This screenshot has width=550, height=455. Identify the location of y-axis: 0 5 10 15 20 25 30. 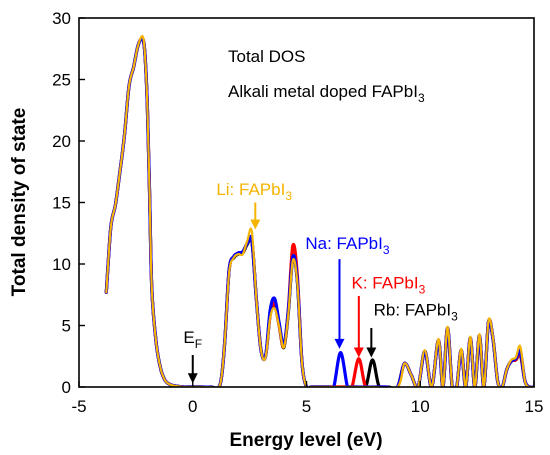
(68, 203).